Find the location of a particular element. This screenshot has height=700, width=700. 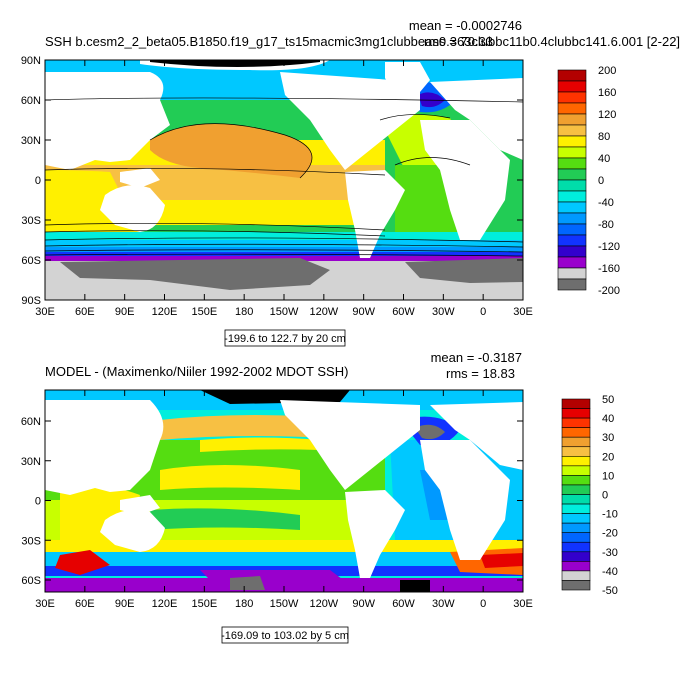

panel-2-colorbar: 50 40 30 20 10 0 -10 -20 -30 -40 -50 is located at coordinates (589, 495).